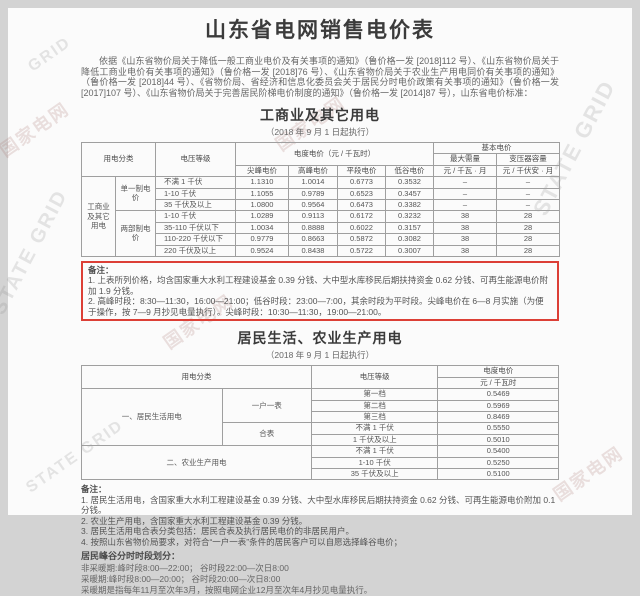  What do you see at coordinates (262, 228) in the screenshot?
I see `price-cell: 1.0034` at bounding box center [262, 228].